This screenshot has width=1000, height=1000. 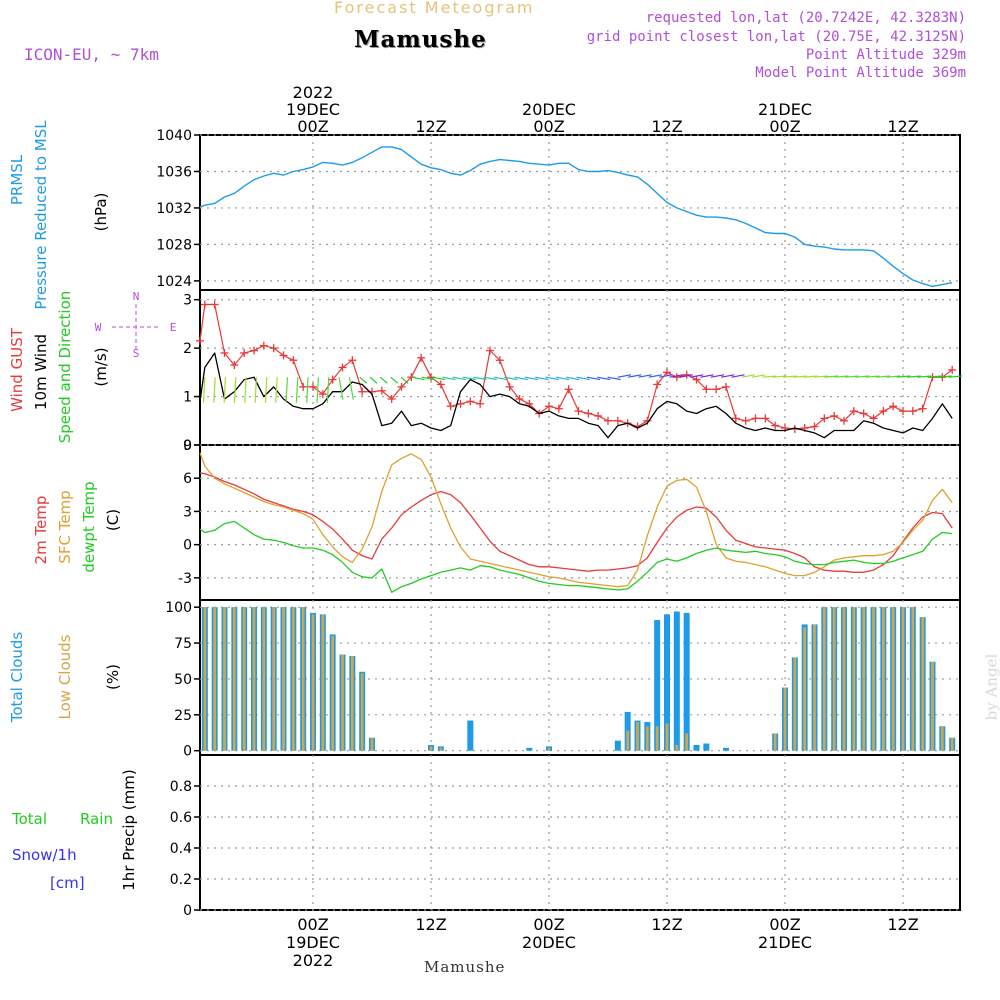 I want to click on wind-dir-label: Speed and Direction, so click(x=65, y=367).